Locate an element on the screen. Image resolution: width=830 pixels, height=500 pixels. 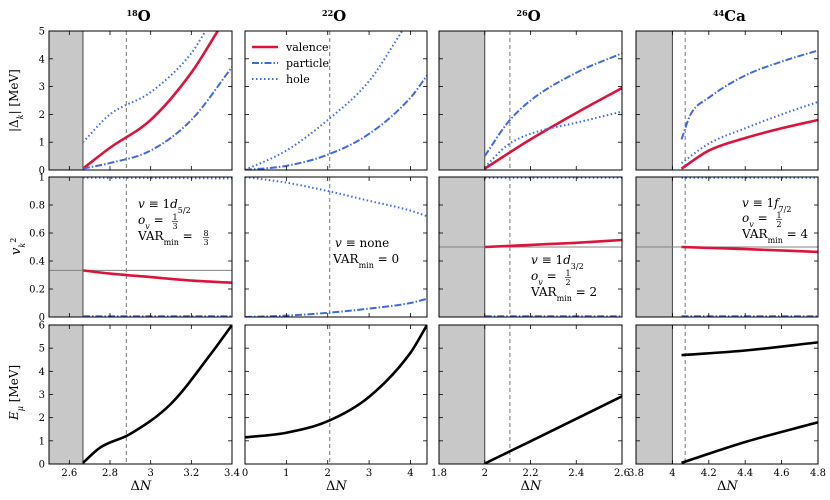
y-tick-label: 0 is located at coordinates (42, 465).